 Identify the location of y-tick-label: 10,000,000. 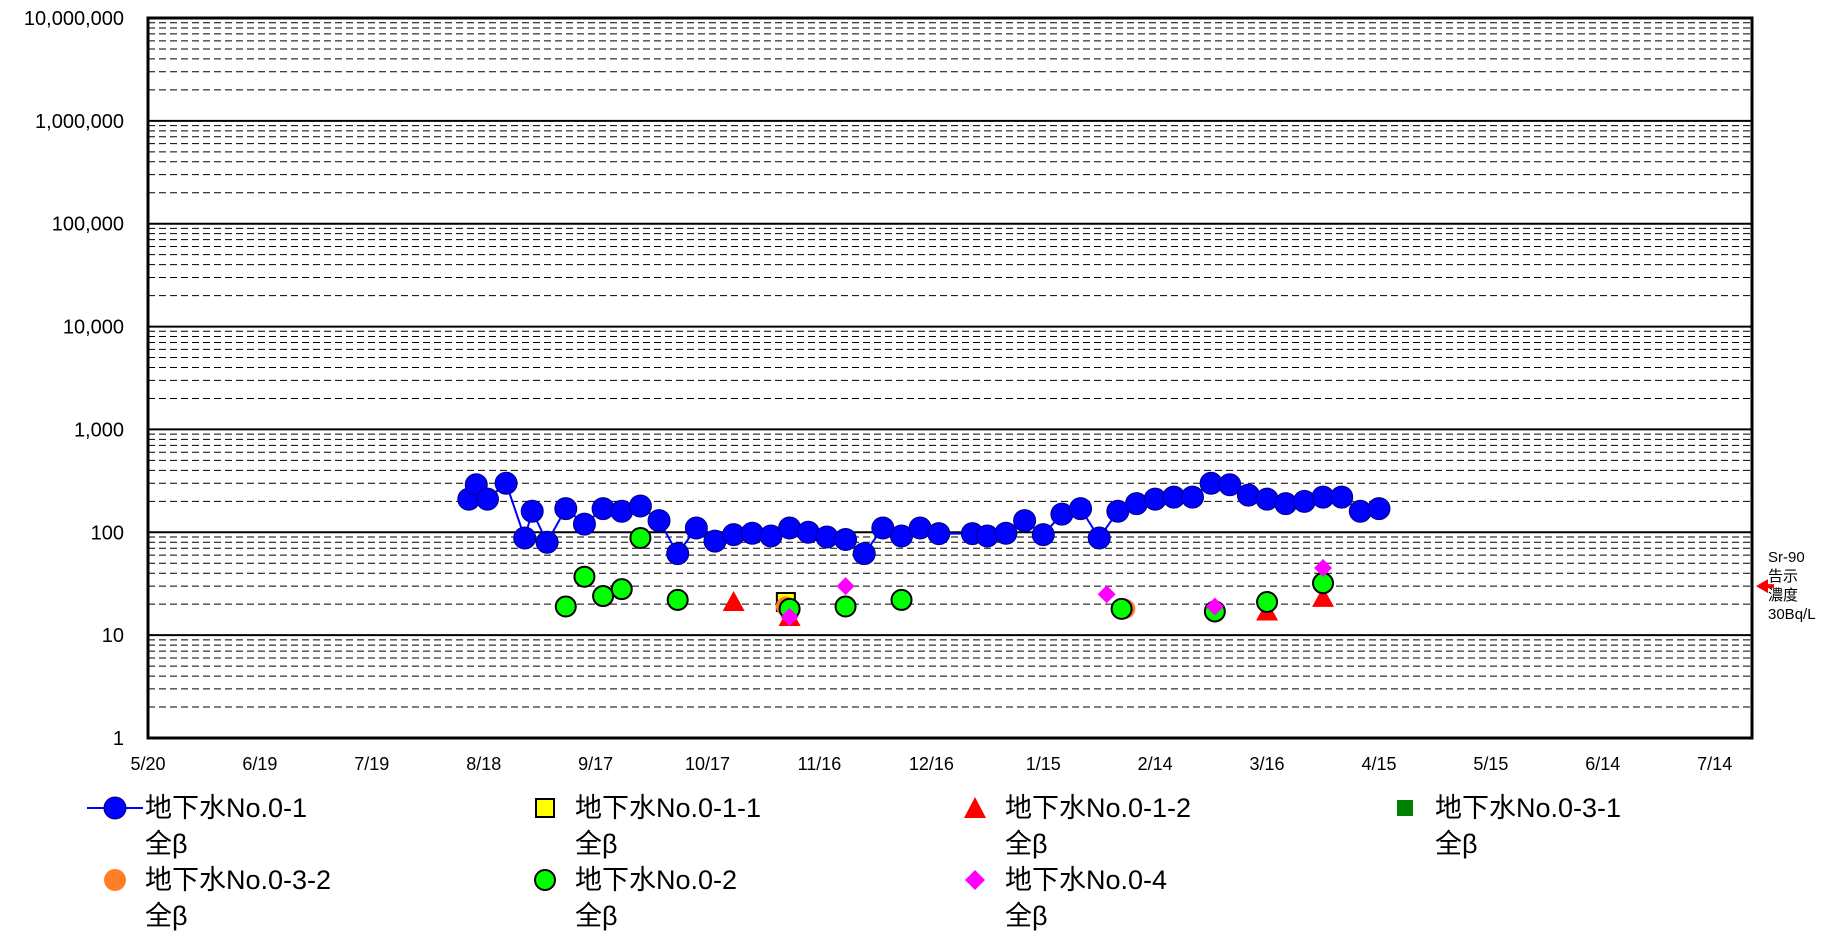
(74, 19).